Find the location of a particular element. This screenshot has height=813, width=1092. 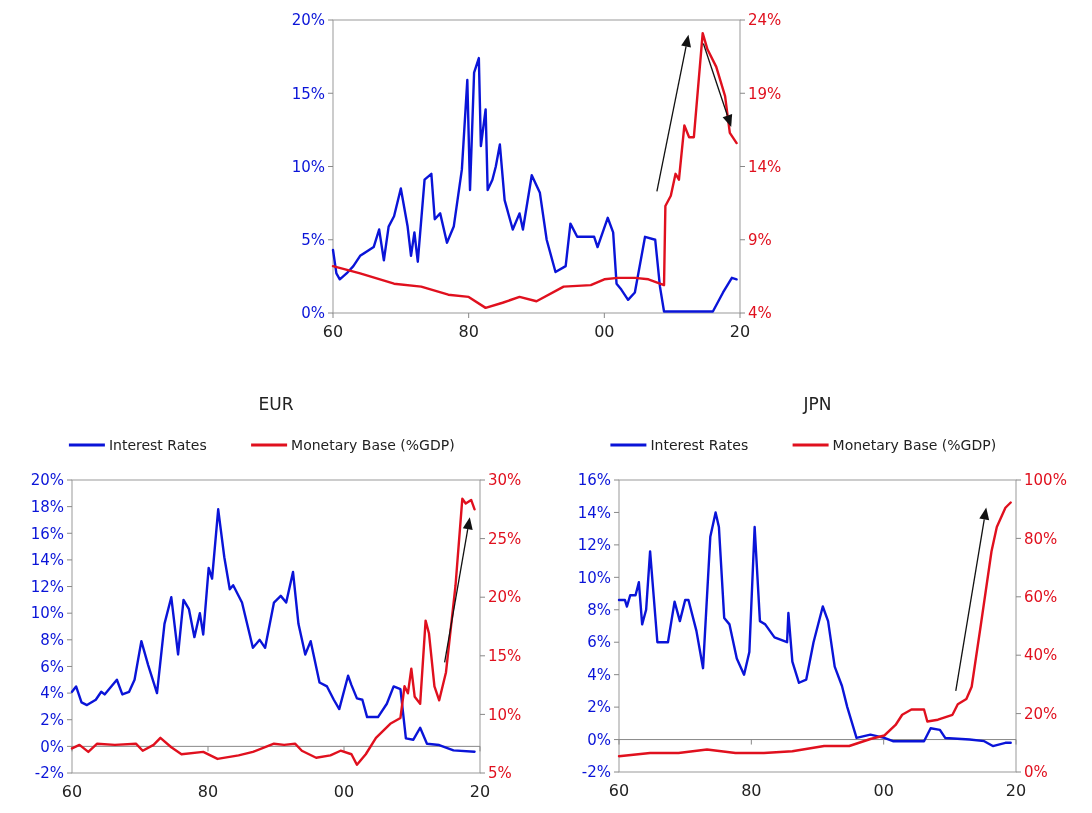

y2-tick-label: 15% is located at coordinates (505, 656).